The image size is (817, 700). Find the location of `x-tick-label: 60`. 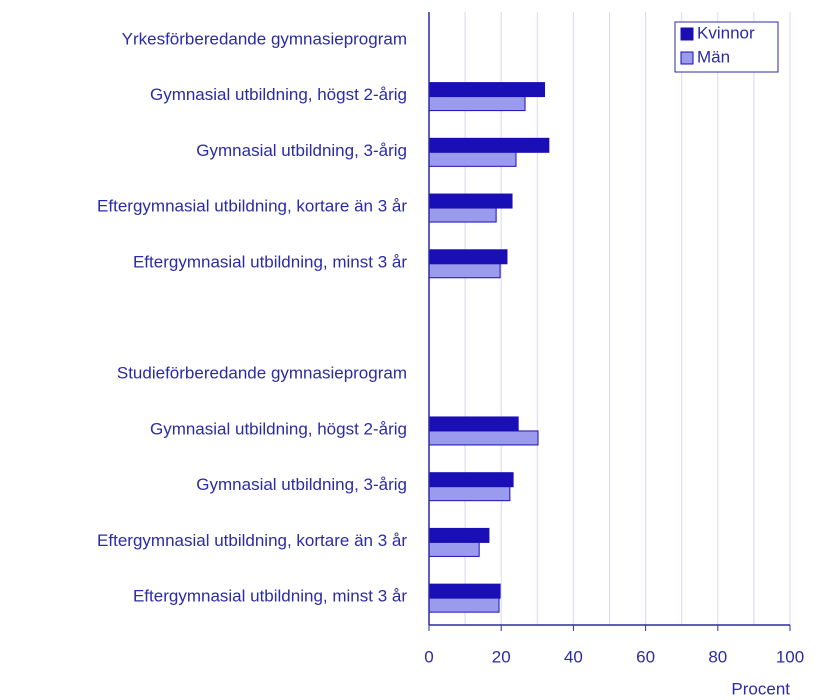

x-tick-label: 60 is located at coordinates (645, 656).